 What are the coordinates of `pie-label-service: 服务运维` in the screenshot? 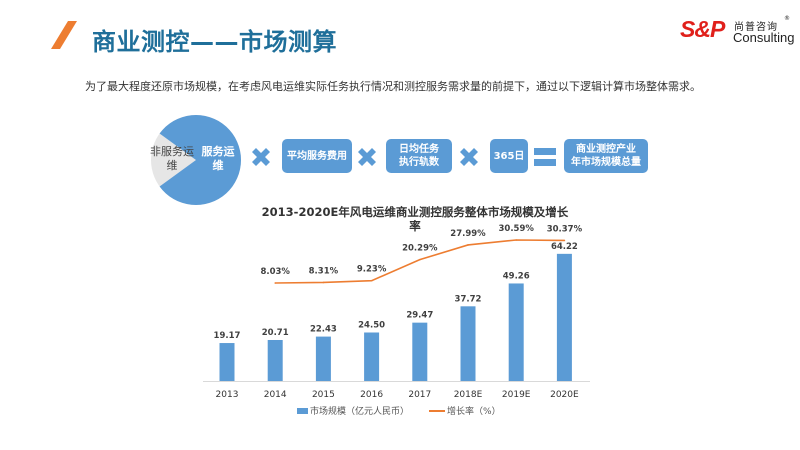 It's located at (218, 158).